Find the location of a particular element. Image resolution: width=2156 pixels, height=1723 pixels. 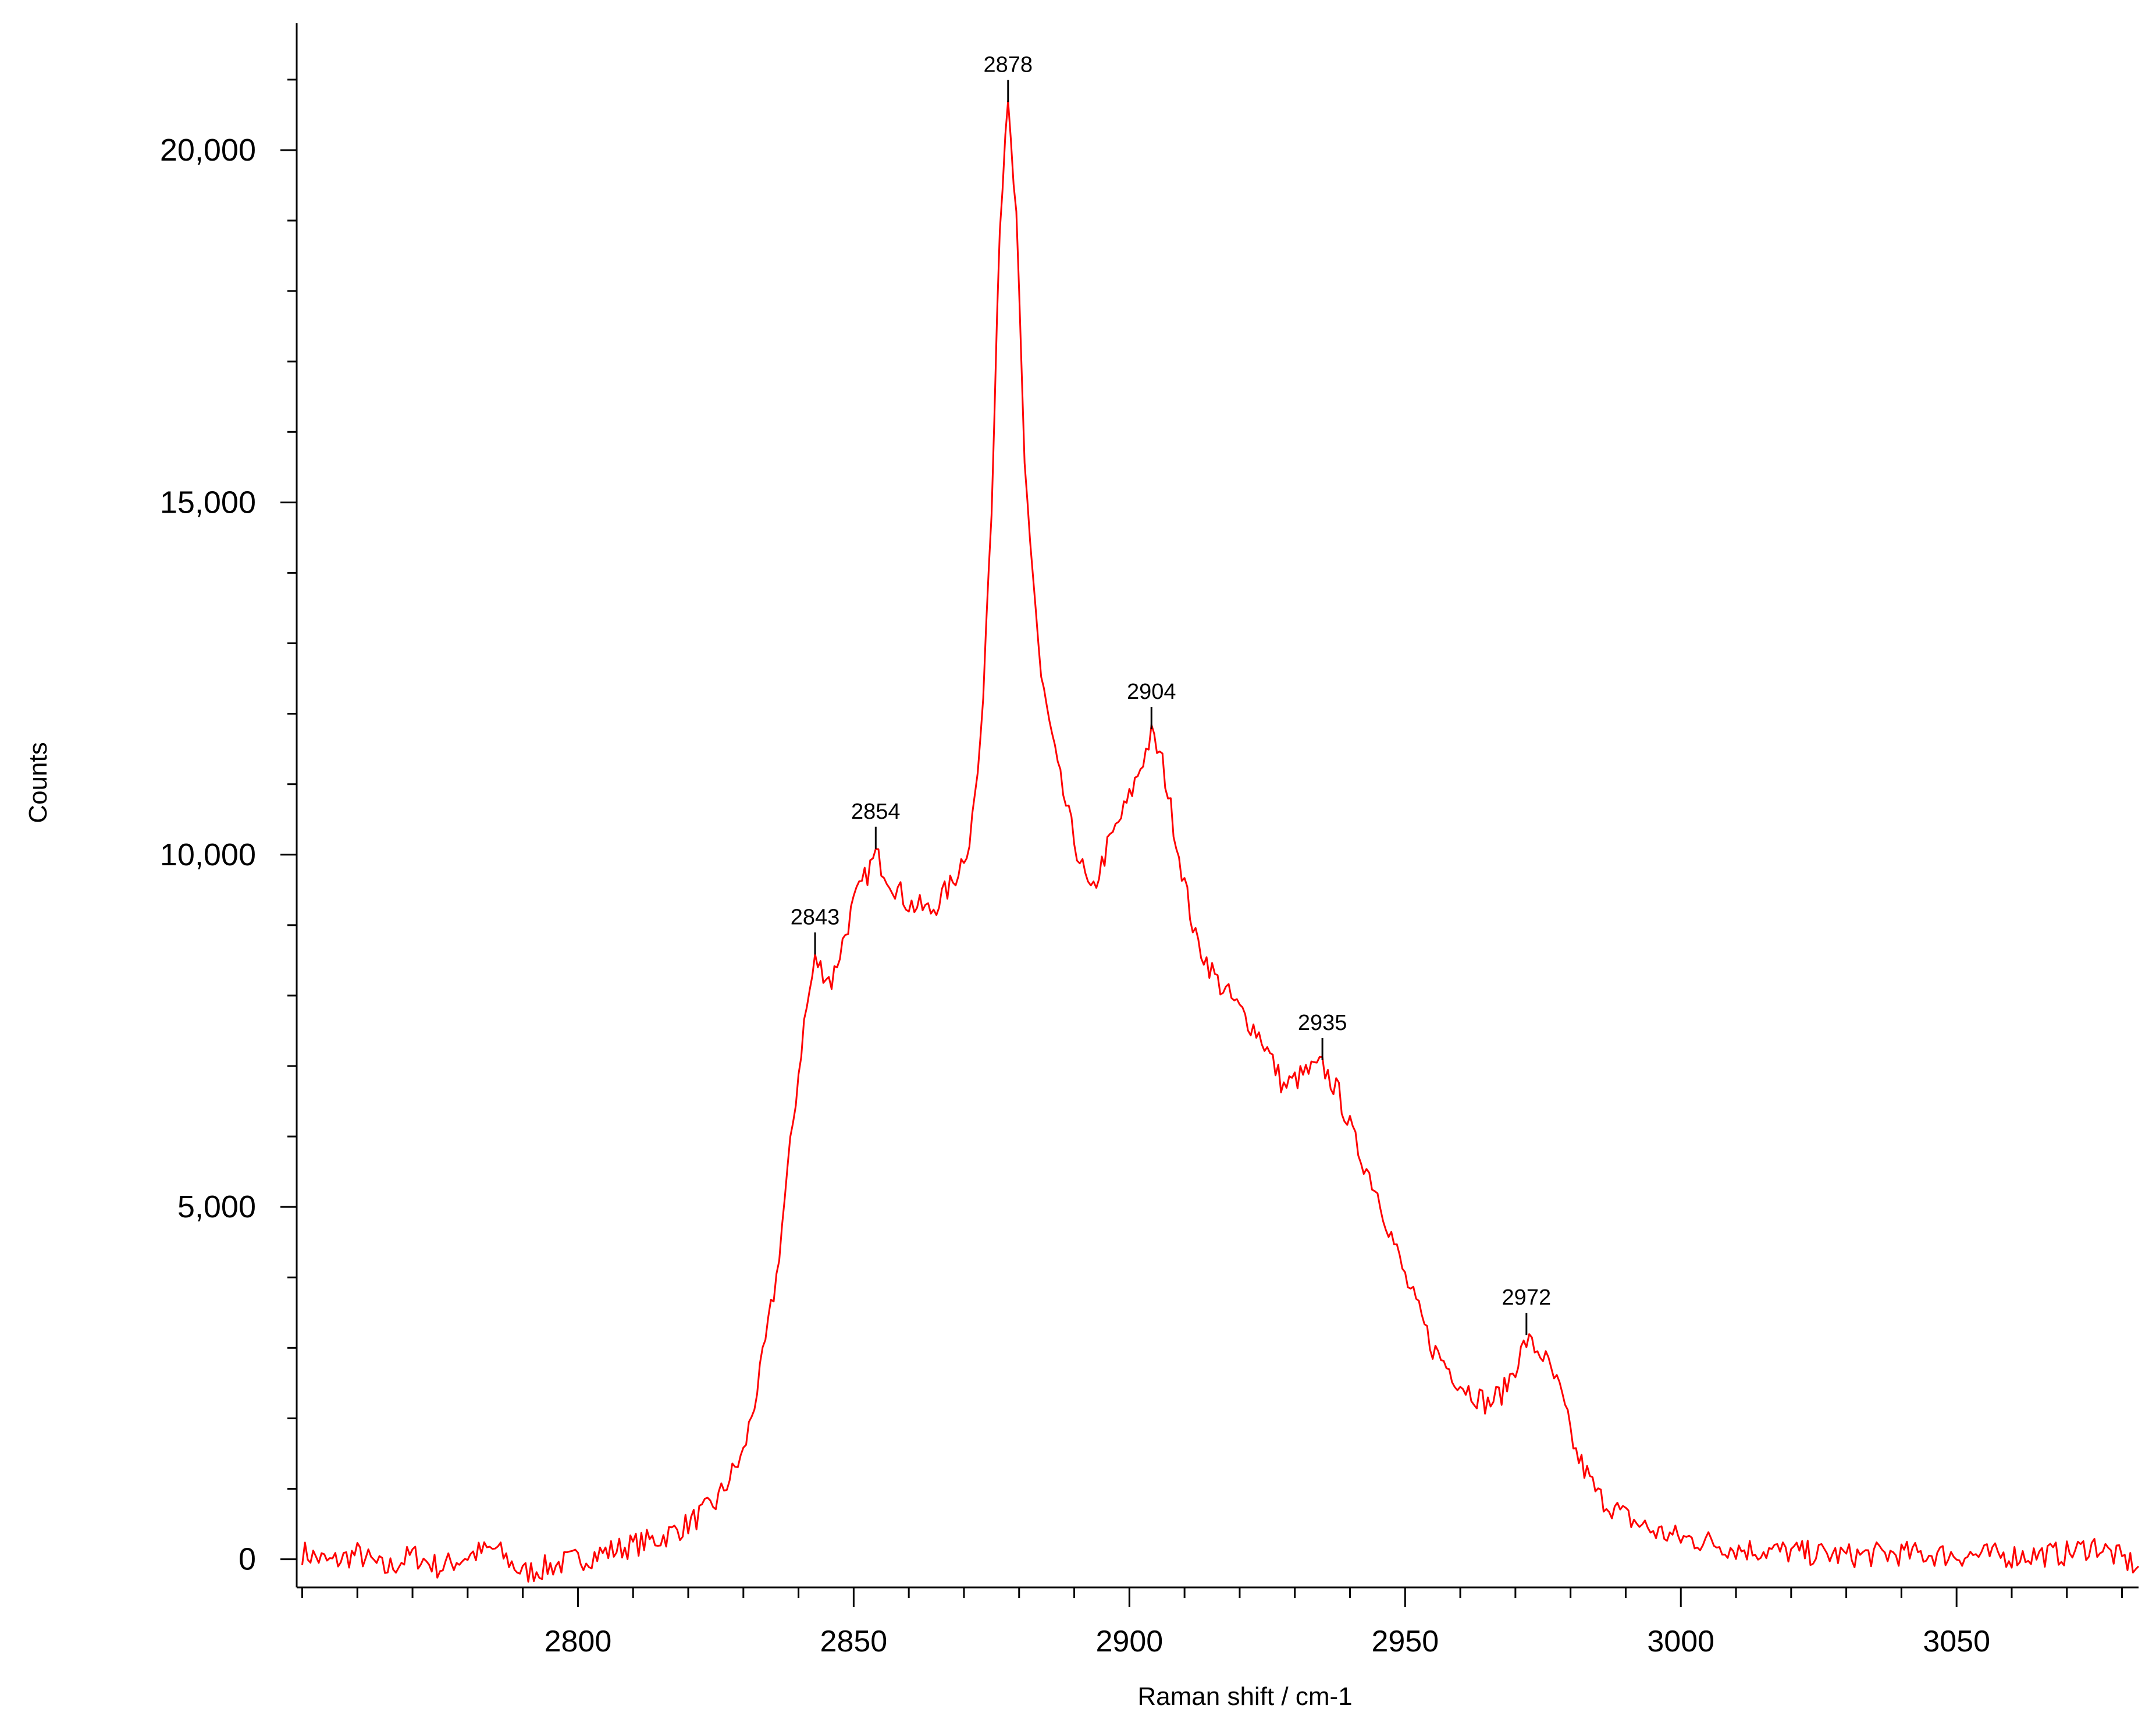

x-axis: 2800 2850 2900 2950 3000 3050 is located at coordinates (1218, 1622).